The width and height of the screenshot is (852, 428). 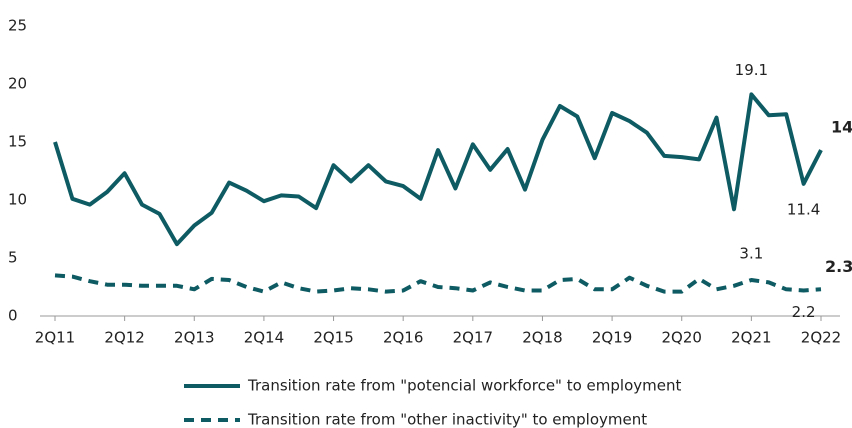 What do you see at coordinates (682, 338) in the screenshot?
I see `x-tick-label: 2Q20` at bounding box center [682, 338].